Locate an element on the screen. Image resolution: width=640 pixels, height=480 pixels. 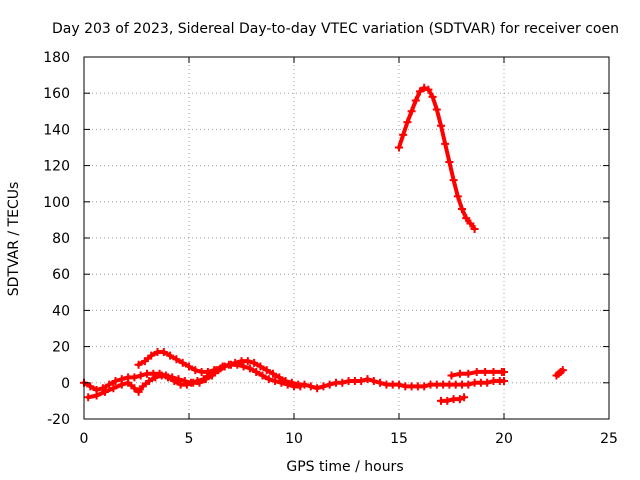
y-tick-label: 120 is located at coordinates (56, 167).